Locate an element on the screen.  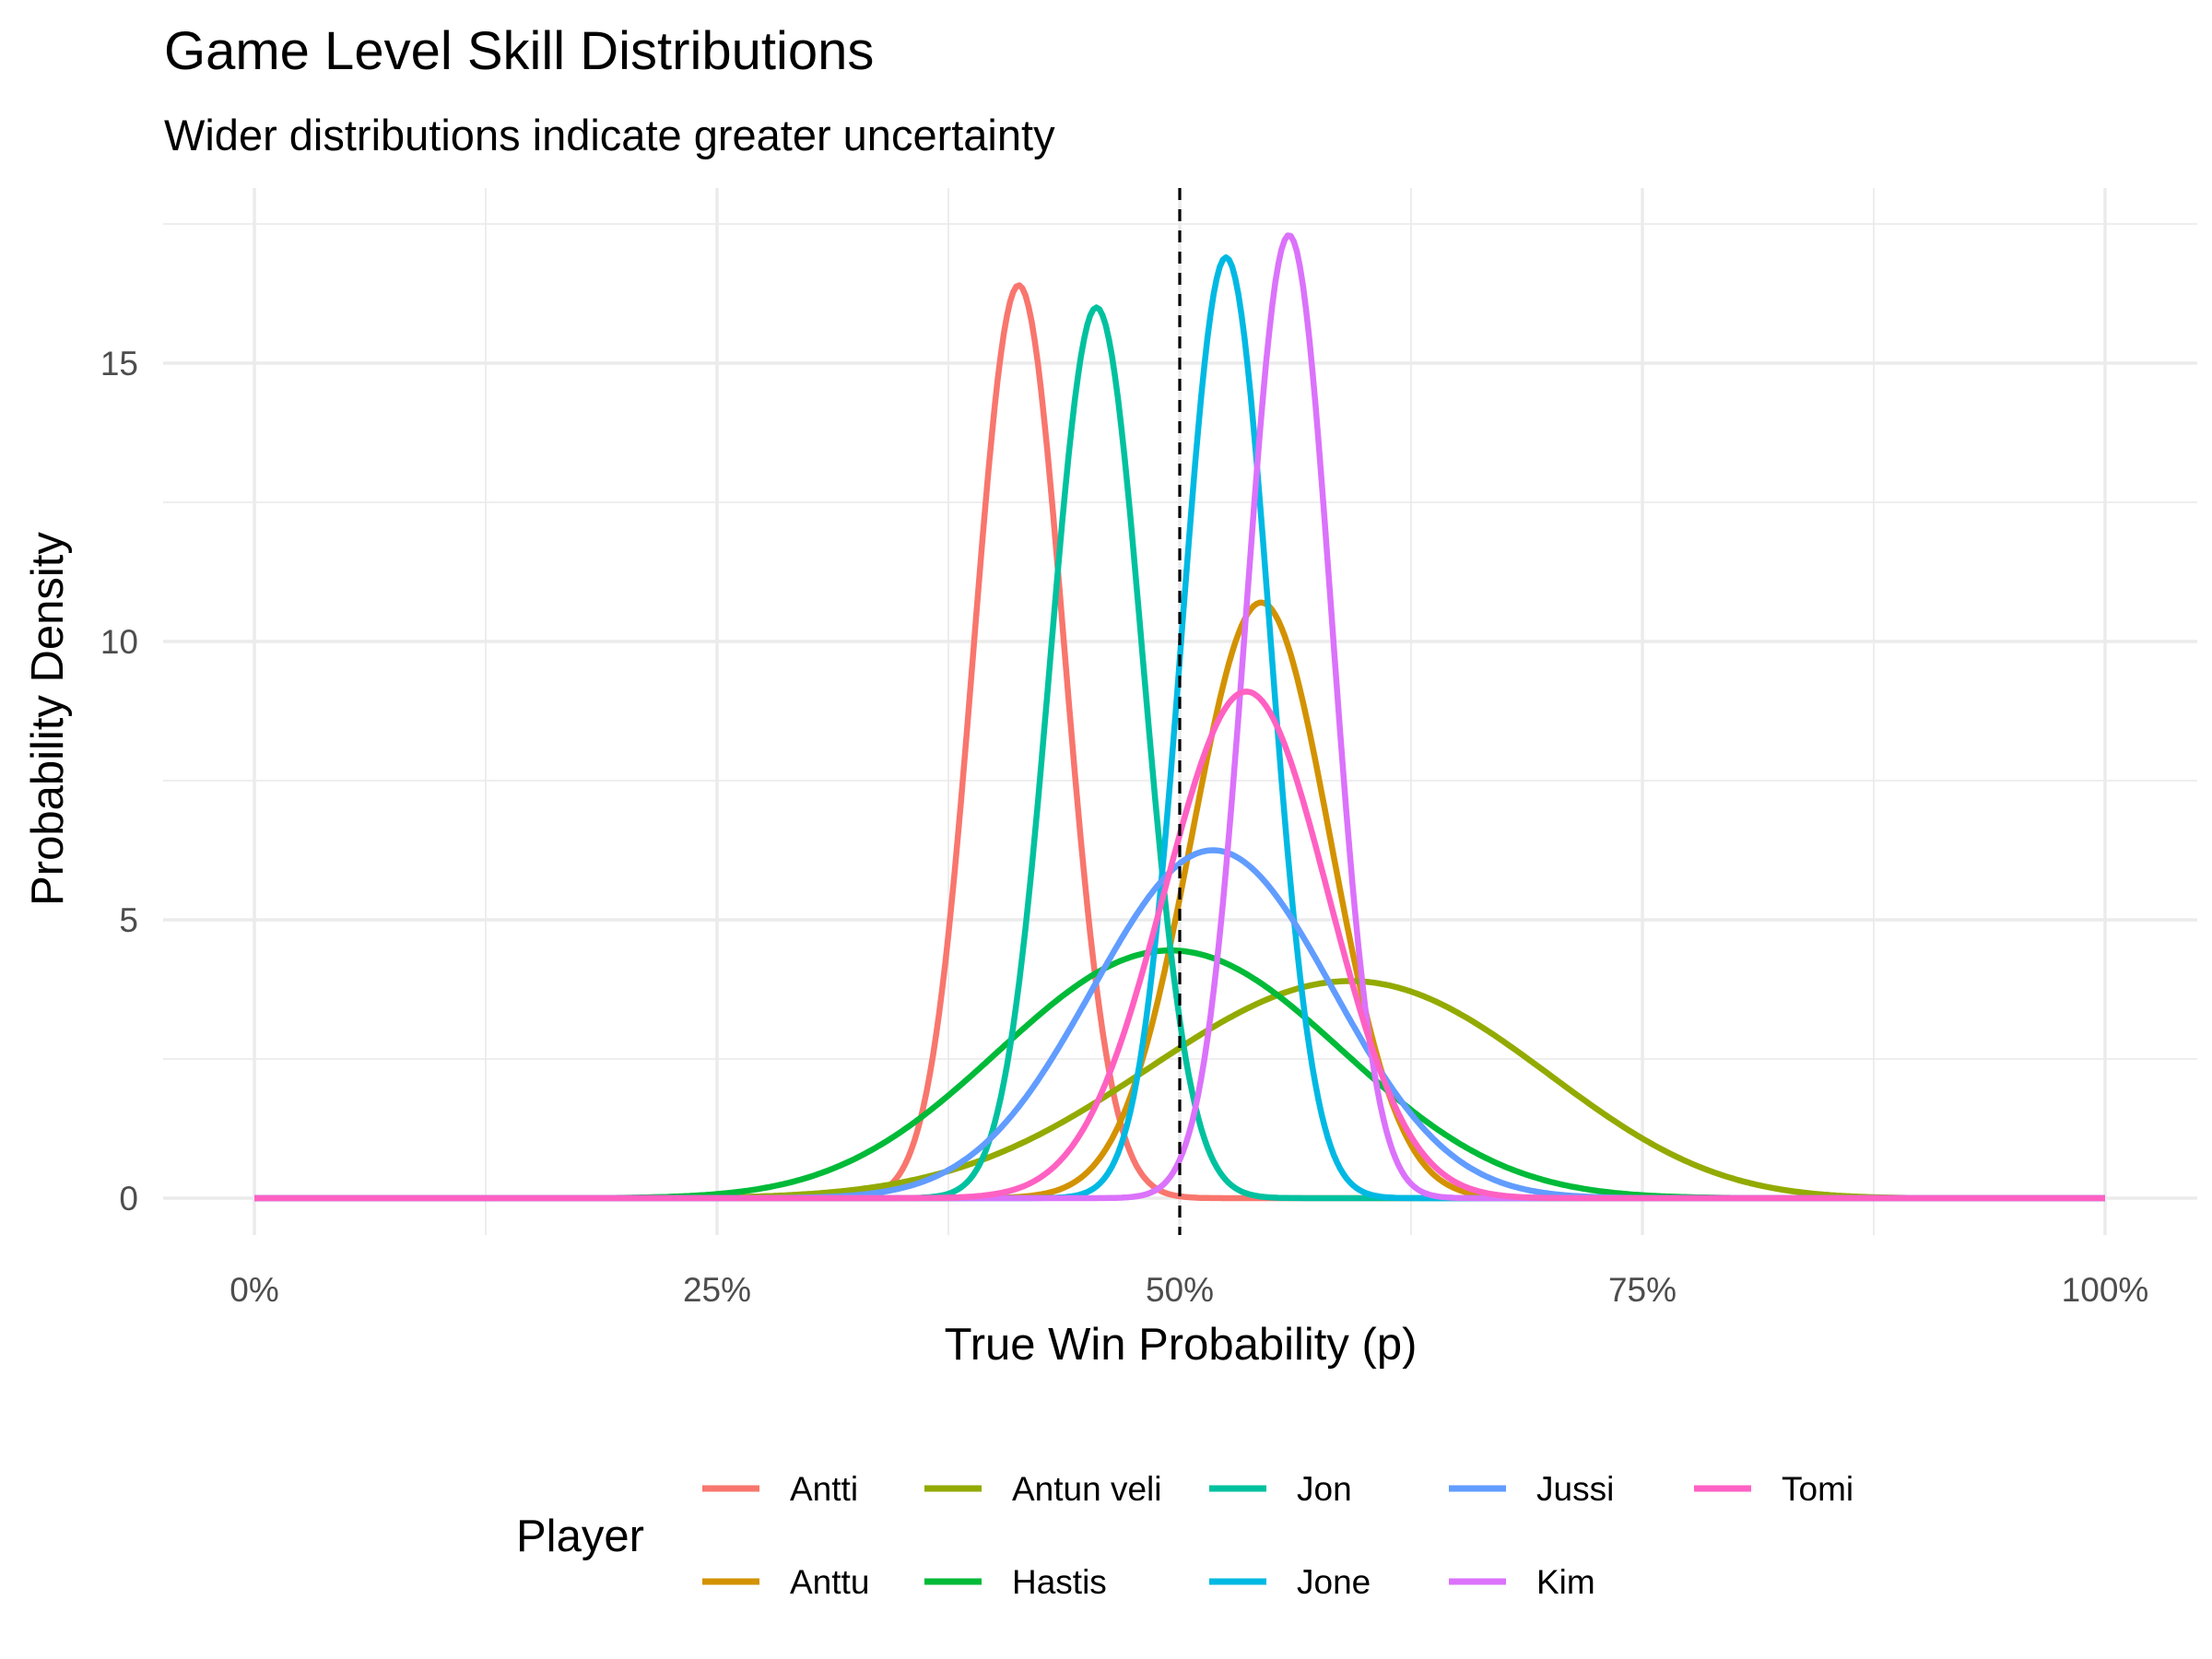
y-tick-label: 5 is located at coordinates (128, 920).